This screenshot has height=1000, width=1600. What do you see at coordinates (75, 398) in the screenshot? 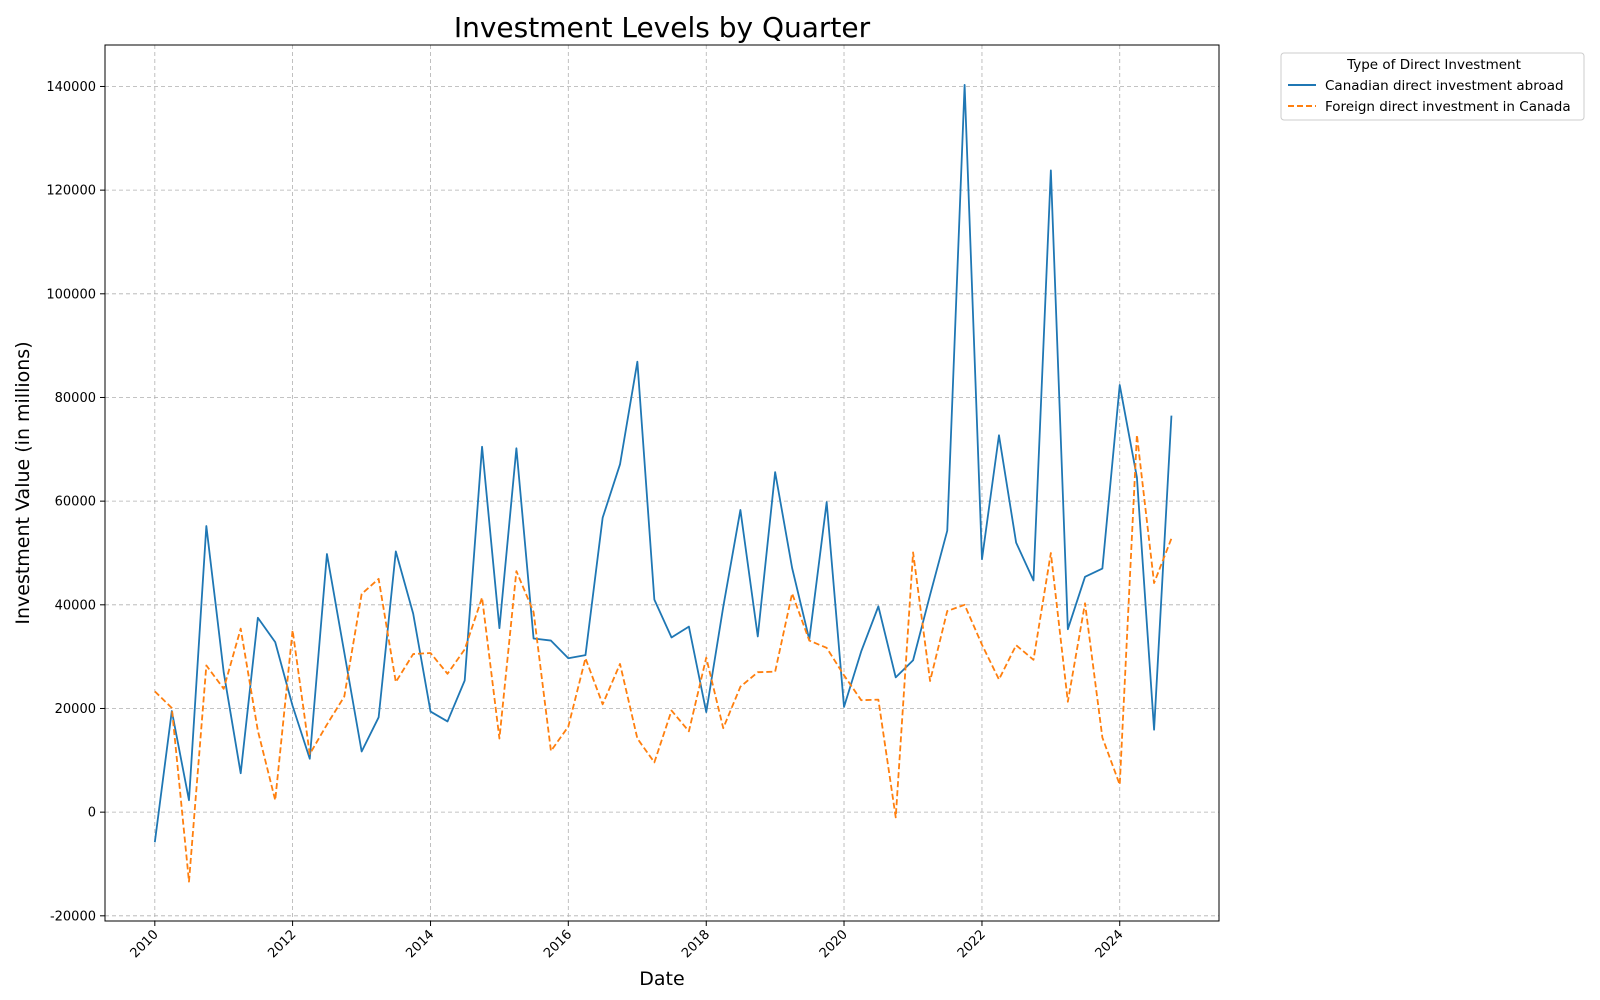
I see `y-tick-label: 80000` at bounding box center [75, 398].